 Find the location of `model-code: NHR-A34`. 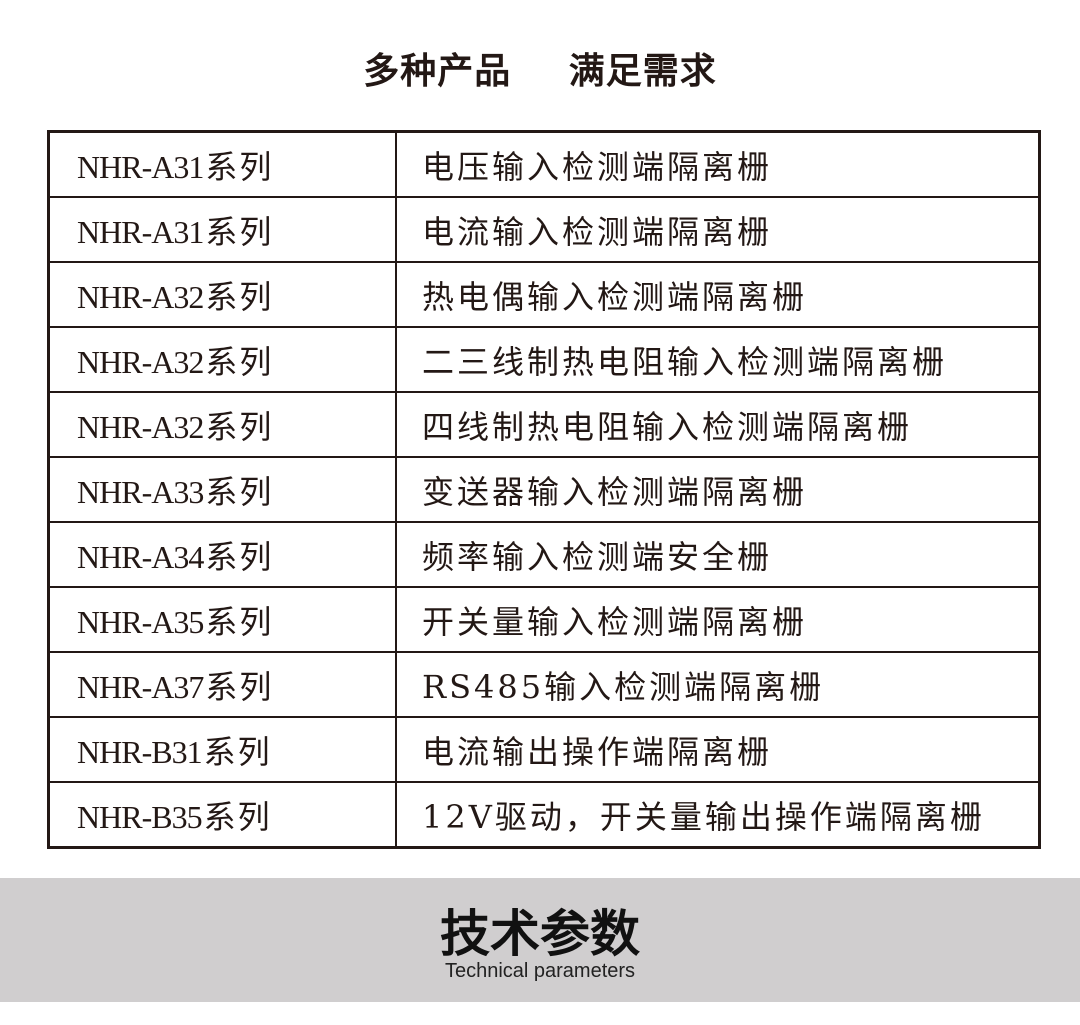

model-code: NHR-A34 is located at coordinates (140, 556).